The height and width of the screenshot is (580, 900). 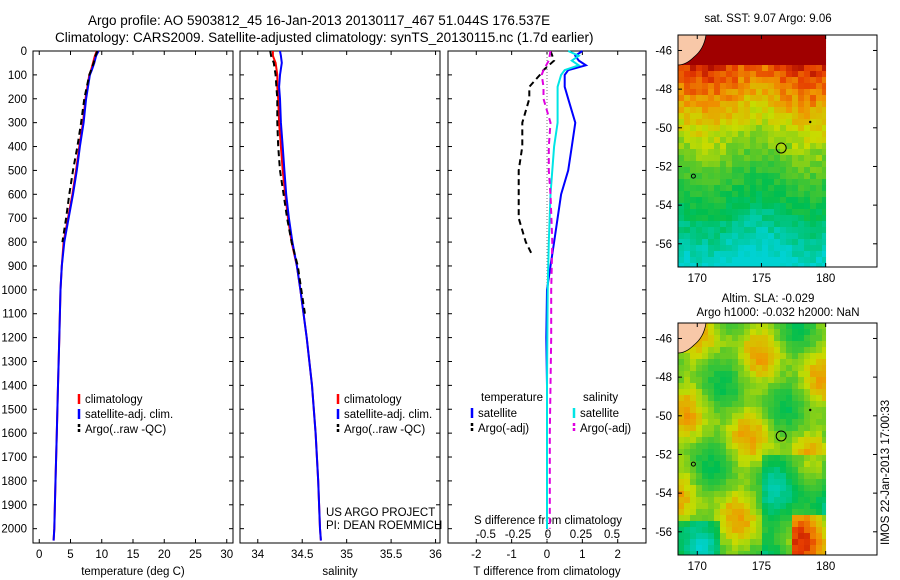 I want to click on x-tick-label: 170, so click(x=697, y=567).